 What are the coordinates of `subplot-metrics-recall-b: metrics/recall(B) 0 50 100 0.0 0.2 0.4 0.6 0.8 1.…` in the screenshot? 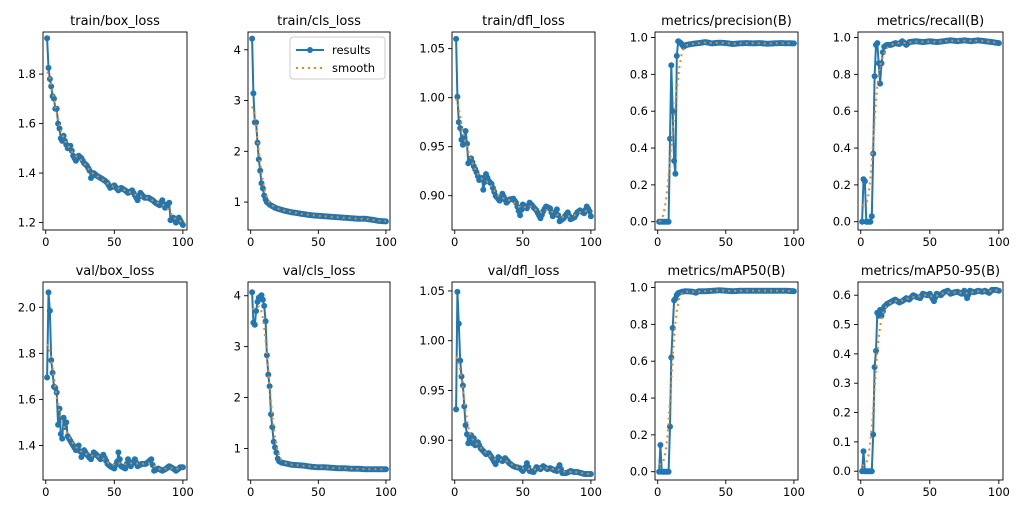 It's located at (921, 131).